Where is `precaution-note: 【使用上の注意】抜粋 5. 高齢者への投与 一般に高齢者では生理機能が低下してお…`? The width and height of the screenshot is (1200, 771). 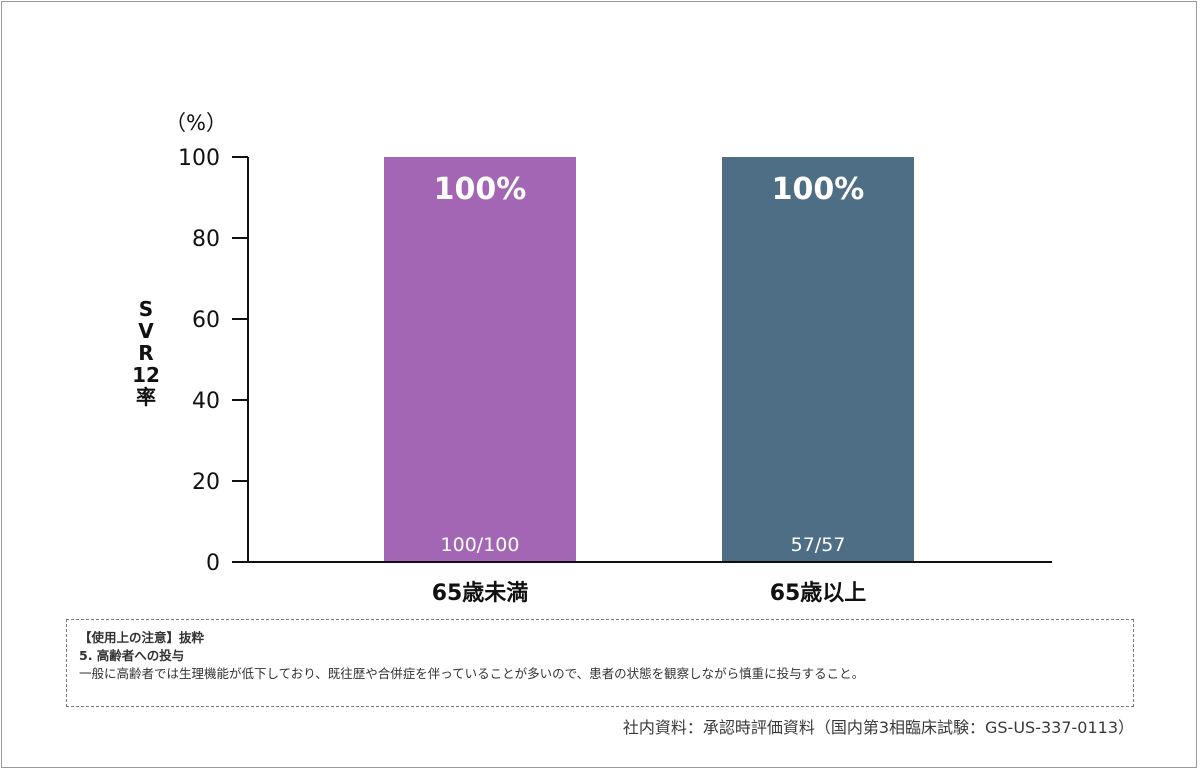
precaution-note: 【使用上の注意】抜粋 5. 高齢者への投与 一般に高齢者では生理機能が低下してお… is located at coordinates (600, 663).